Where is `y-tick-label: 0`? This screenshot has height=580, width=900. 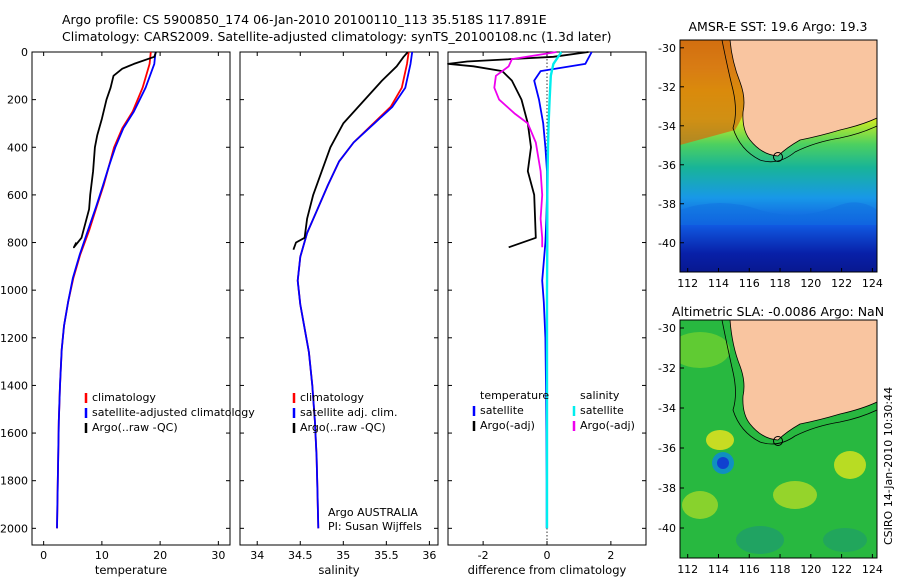
y-tick-label: 0 is located at coordinates (24, 52).